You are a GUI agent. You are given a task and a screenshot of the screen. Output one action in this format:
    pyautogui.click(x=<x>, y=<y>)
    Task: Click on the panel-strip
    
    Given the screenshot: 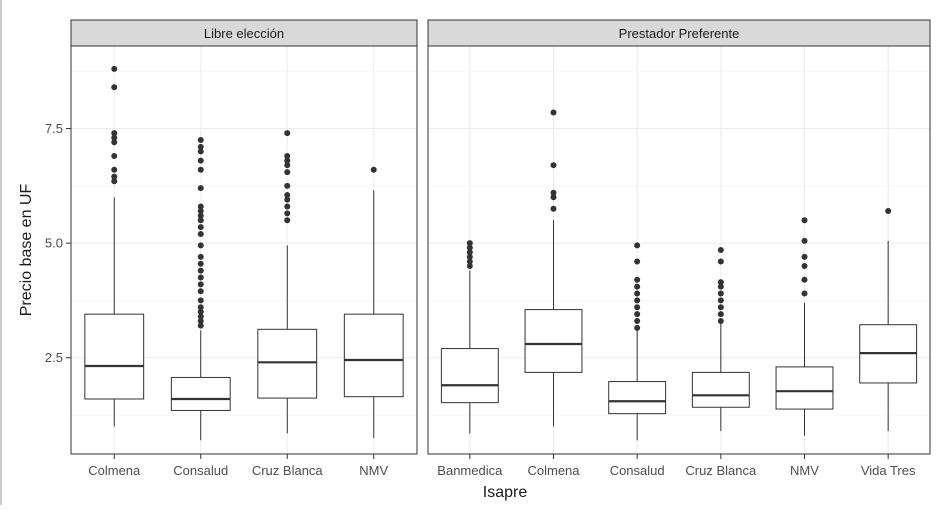 What is the action you would take?
    pyautogui.click(x=679, y=33)
    